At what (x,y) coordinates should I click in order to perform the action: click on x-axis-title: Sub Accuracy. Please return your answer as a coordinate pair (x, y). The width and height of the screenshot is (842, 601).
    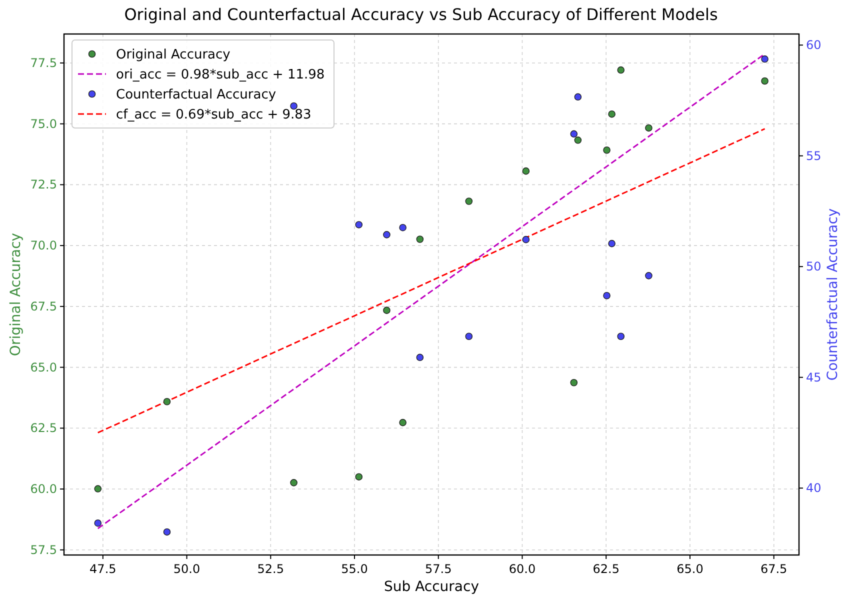
    Looking at the image, I should click on (432, 587).